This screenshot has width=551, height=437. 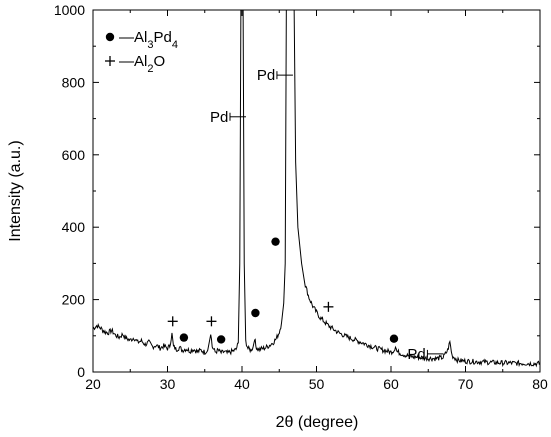 I want to click on legend-label: —Al3Pd4, so click(x=148, y=40).